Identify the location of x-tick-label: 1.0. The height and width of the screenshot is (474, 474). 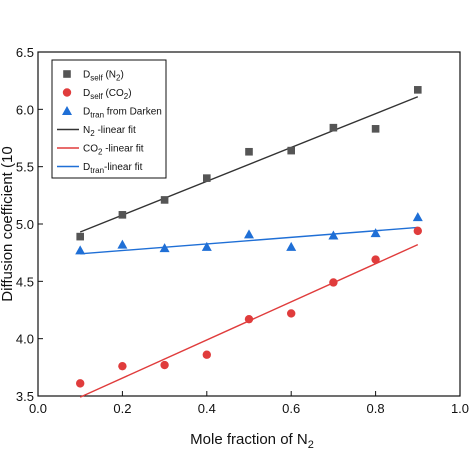
(460, 408).